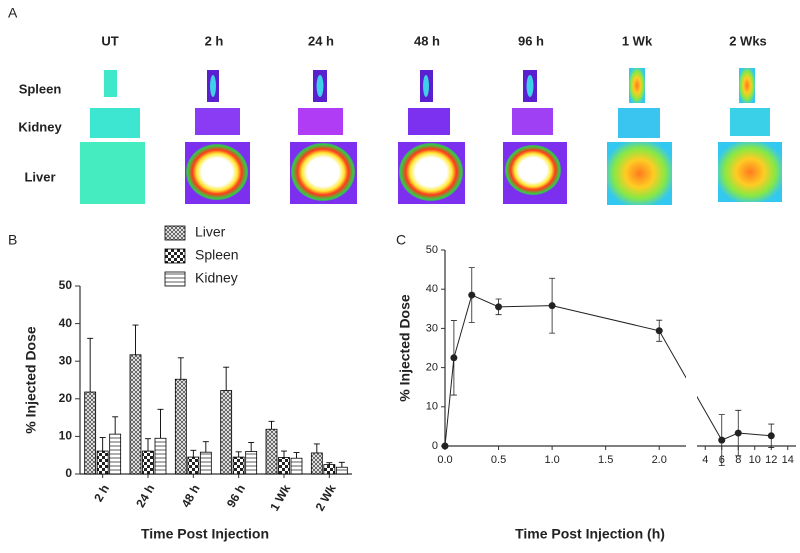 The image size is (800, 553). Describe the element at coordinates (691, 348) in the screenshot. I see `axis-break` at that location.